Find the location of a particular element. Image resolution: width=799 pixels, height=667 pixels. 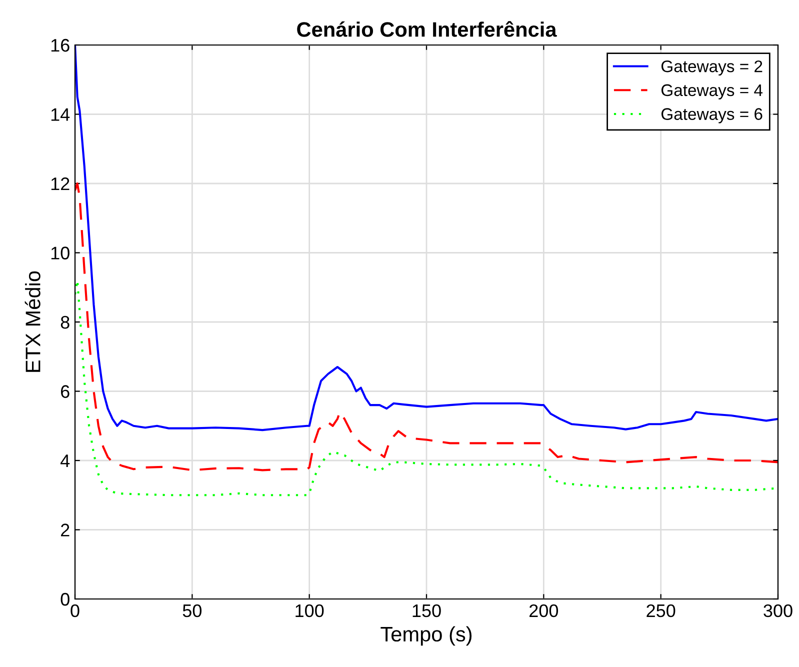

y-tick-label: 8 is located at coordinates (65, 322).